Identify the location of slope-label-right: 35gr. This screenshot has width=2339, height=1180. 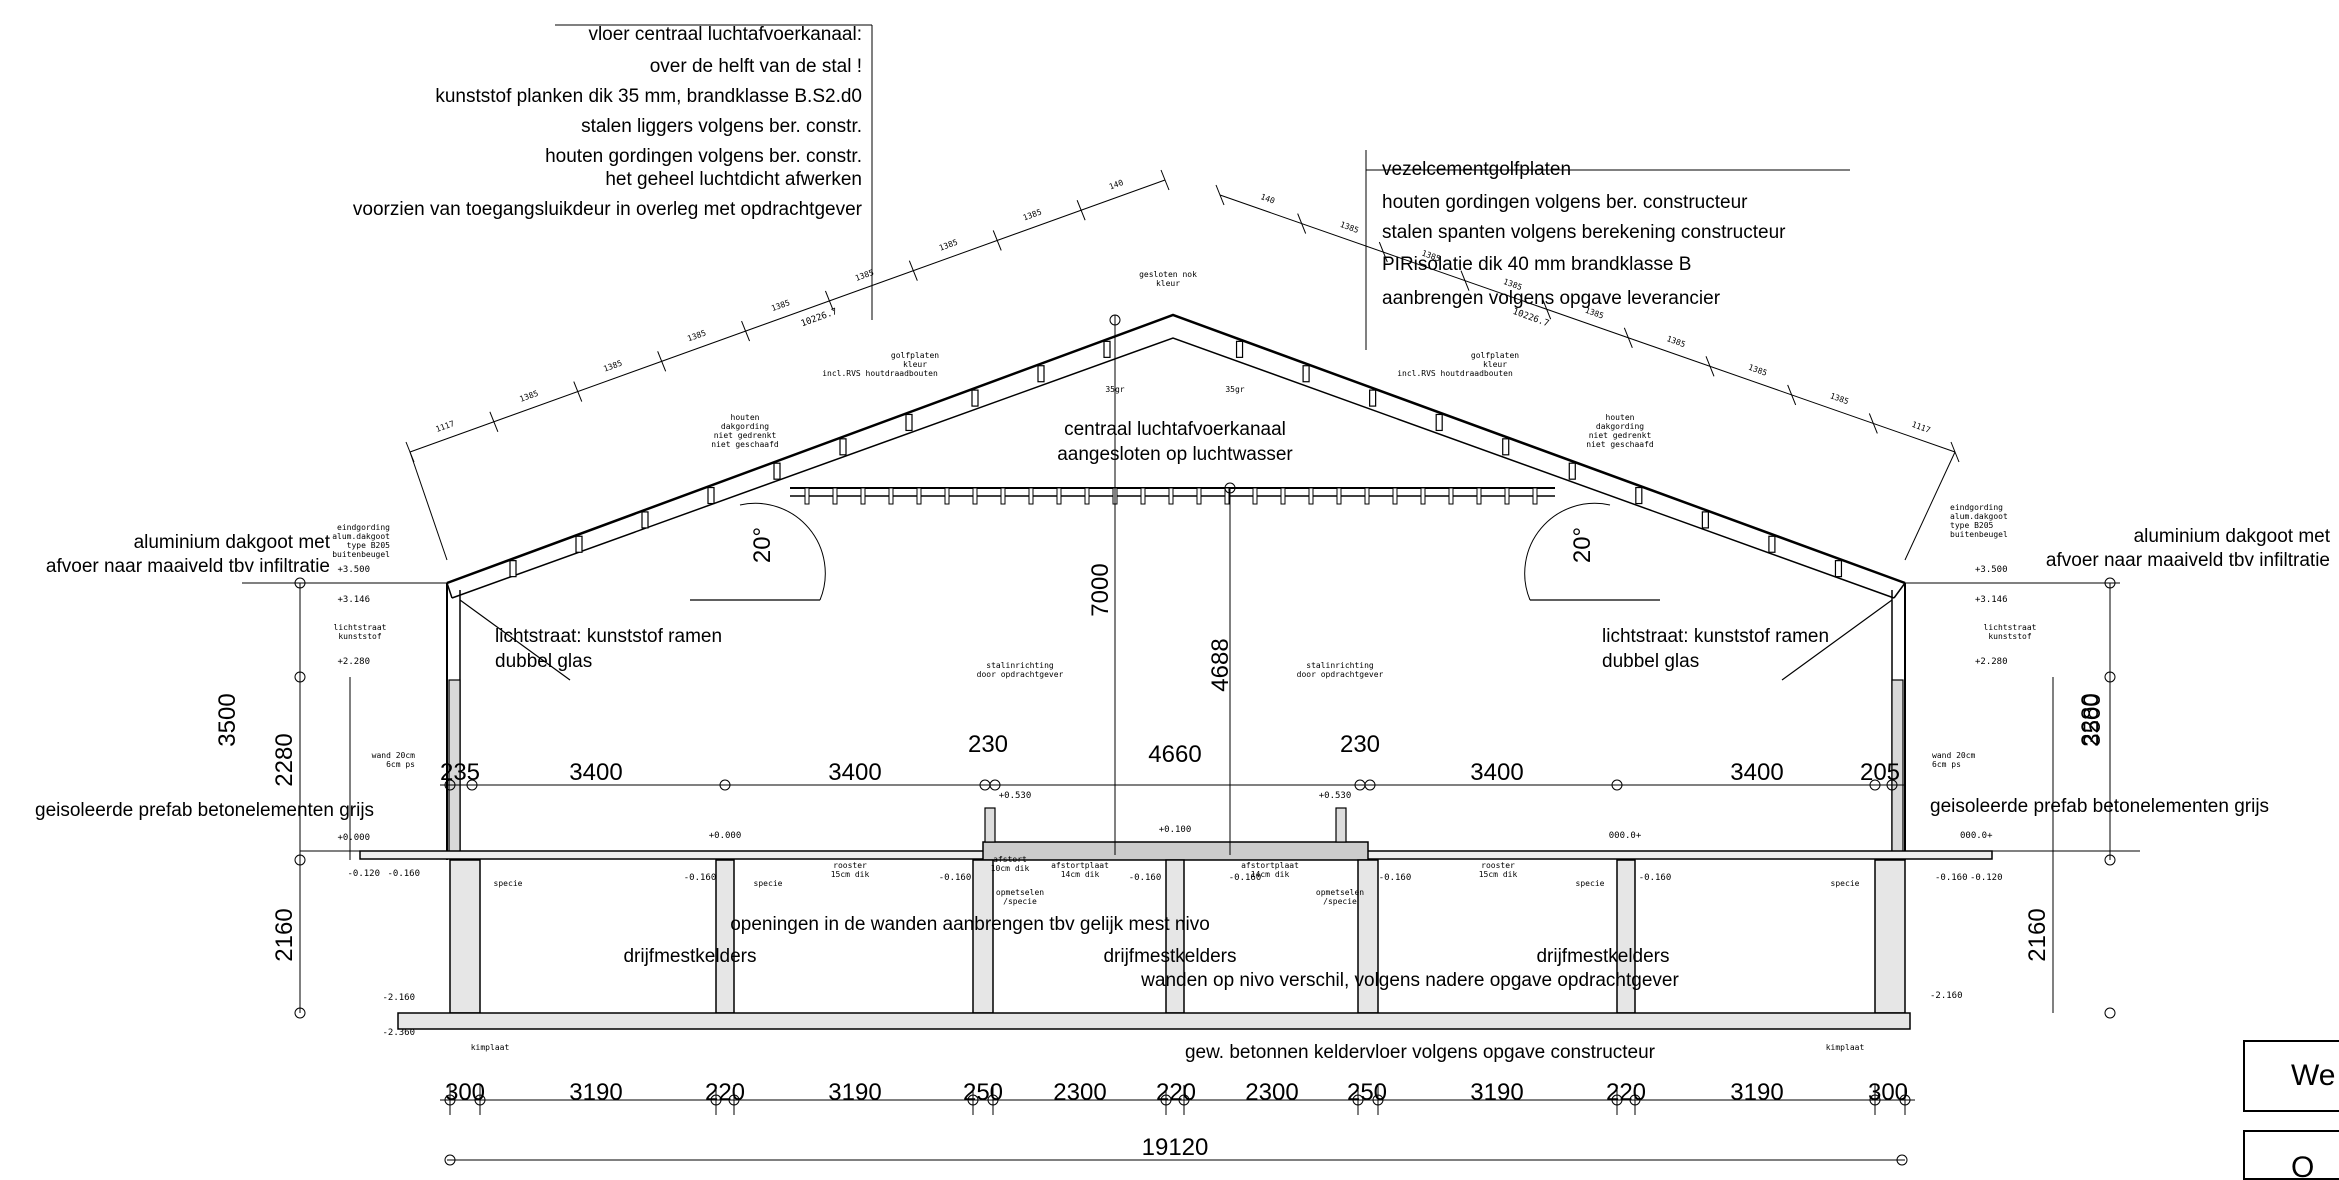
(1234, 389).